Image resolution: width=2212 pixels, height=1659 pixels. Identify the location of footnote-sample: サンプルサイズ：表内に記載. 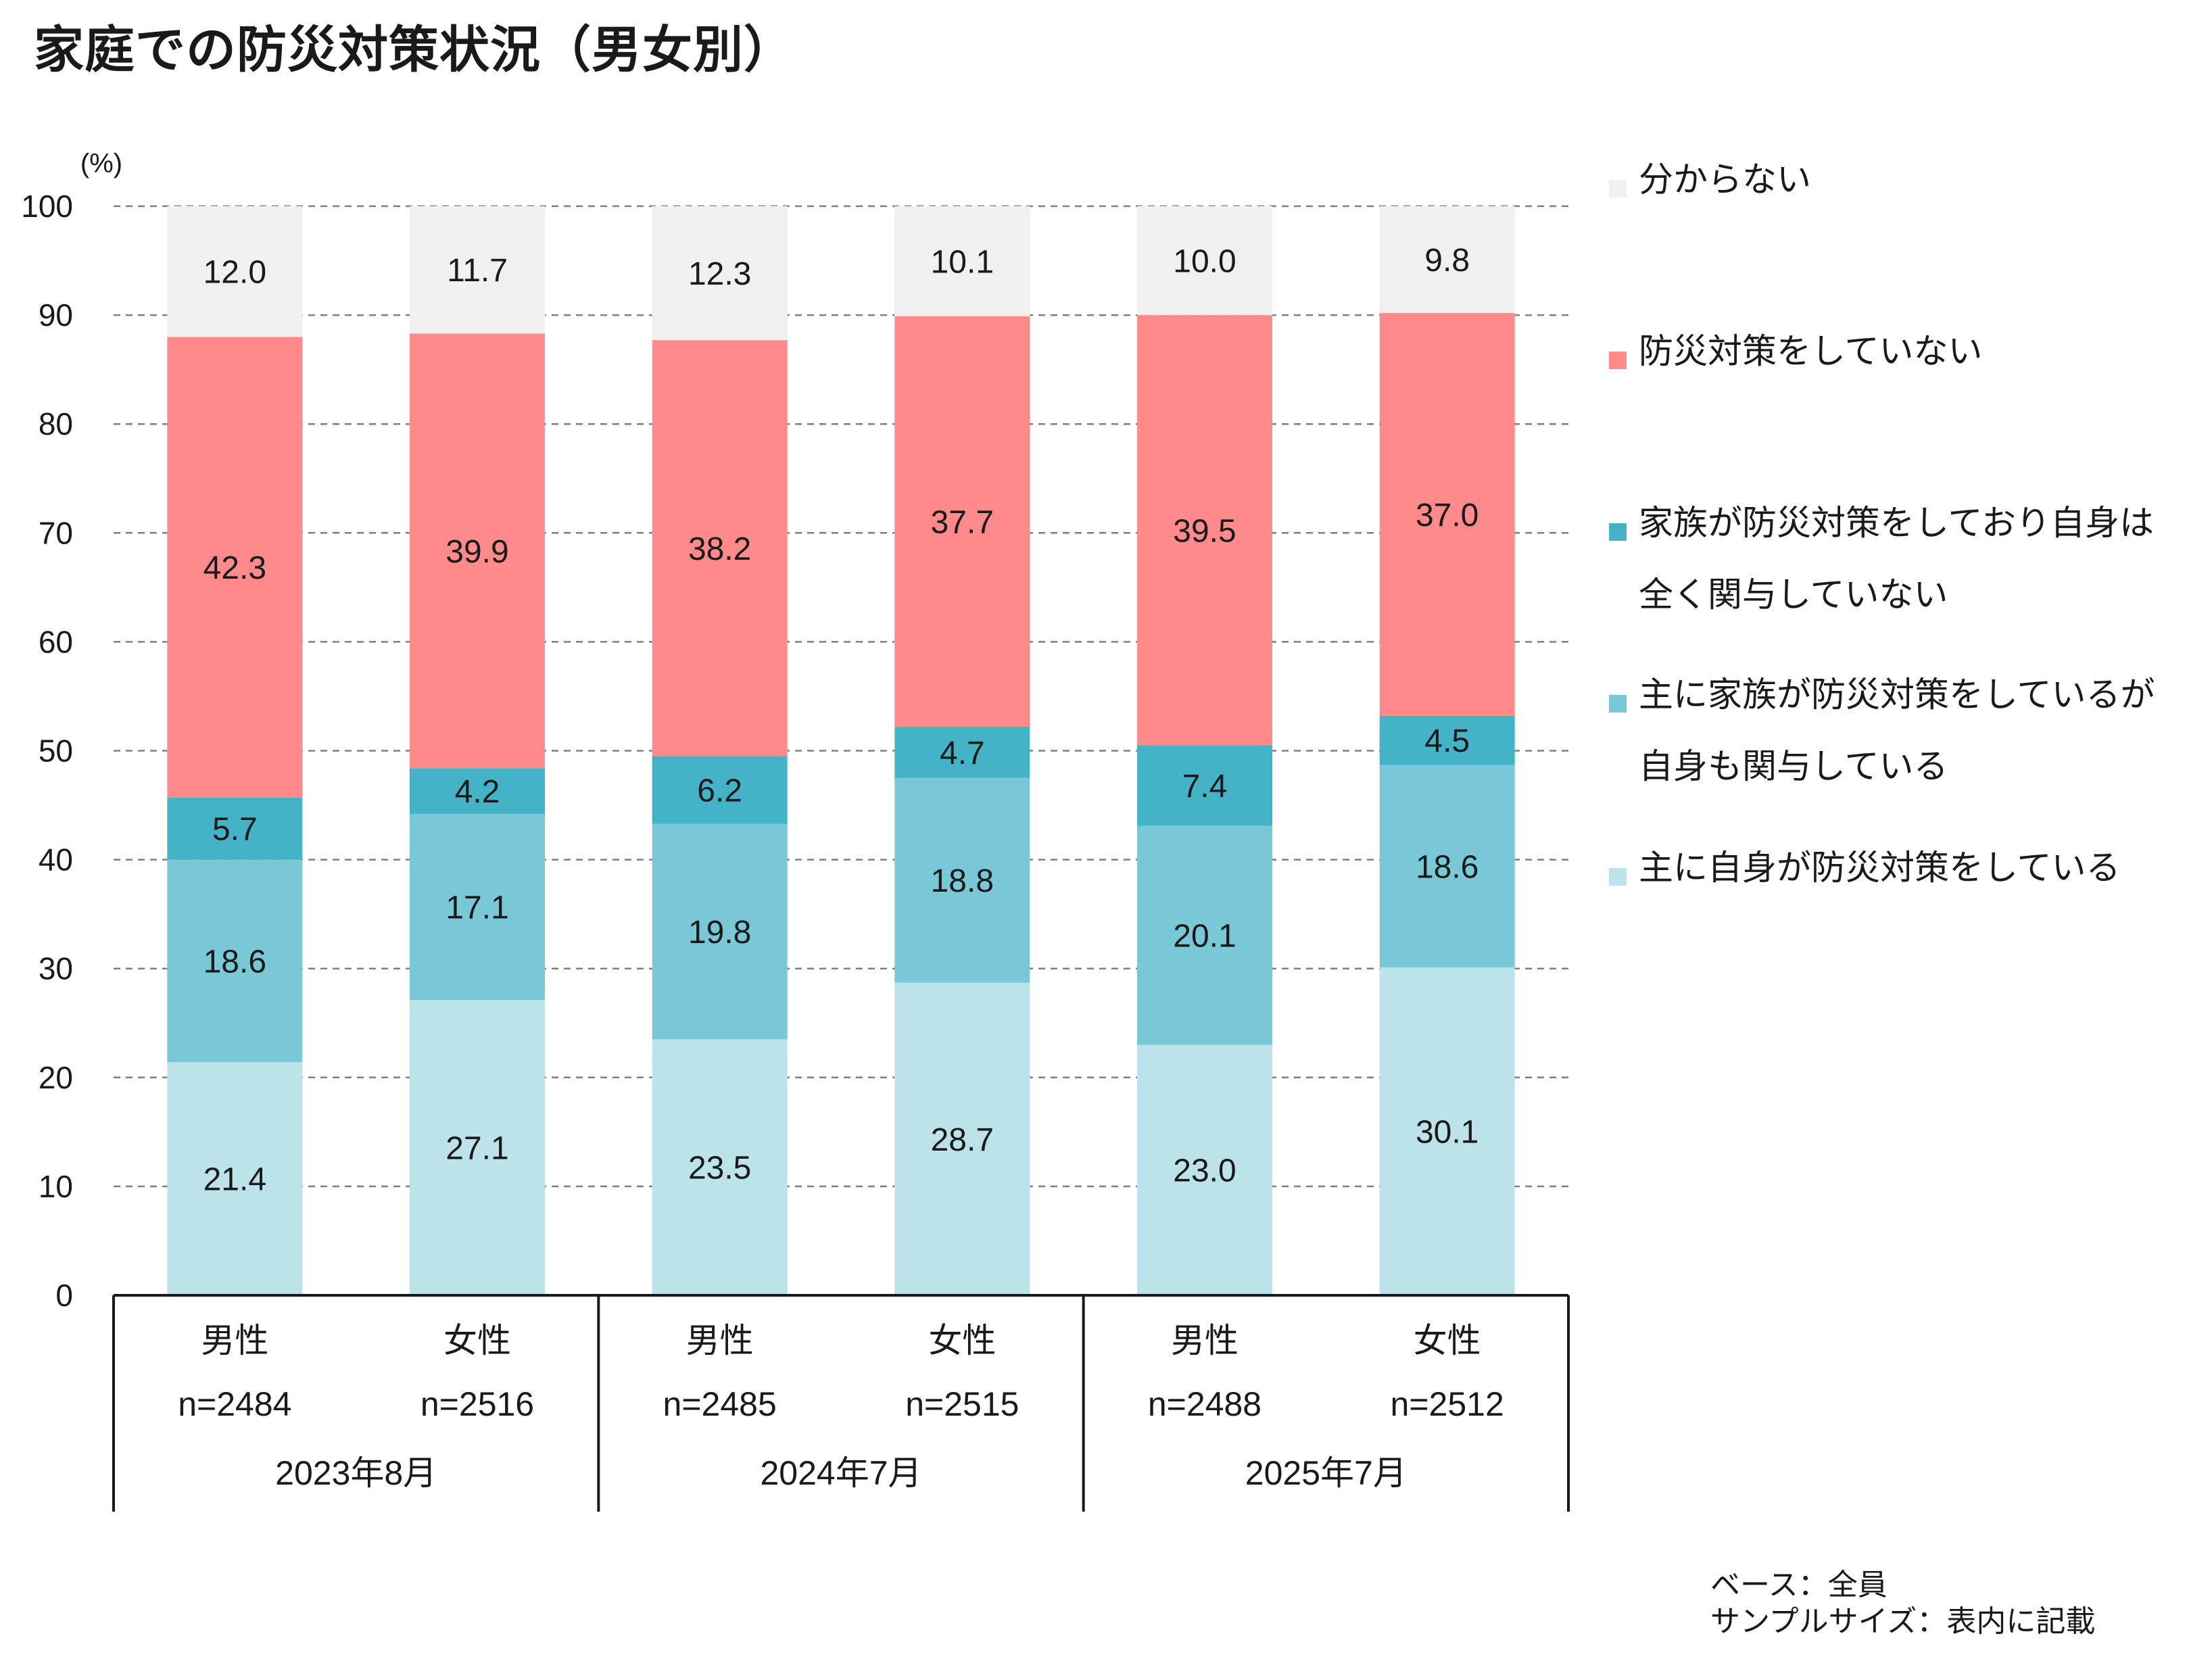
(1903, 1621).